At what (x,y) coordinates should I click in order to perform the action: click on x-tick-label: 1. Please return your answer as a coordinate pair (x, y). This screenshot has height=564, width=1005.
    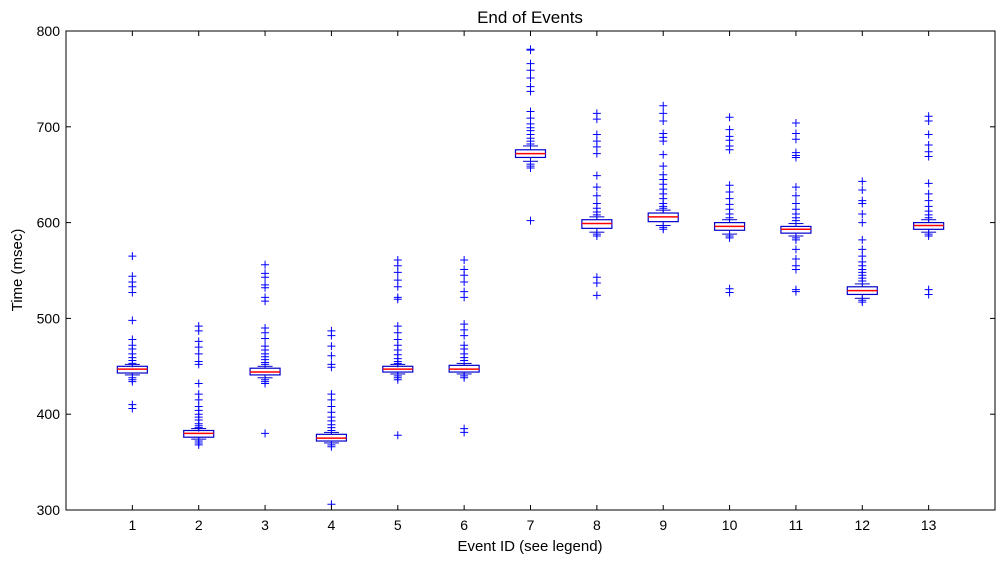
    Looking at the image, I should click on (132, 525).